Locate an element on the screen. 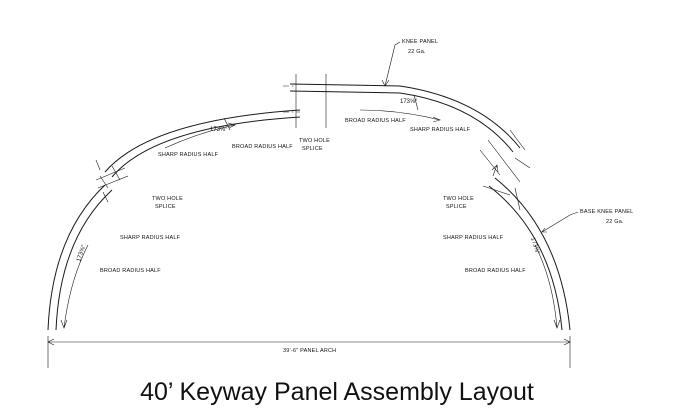  span-dimension-line is located at coordinates (309, 352).